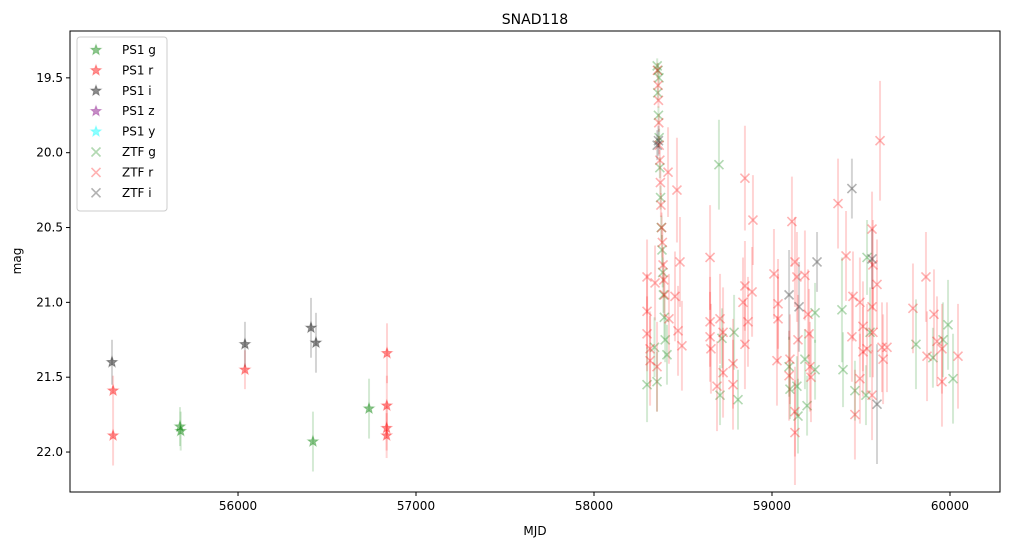 This screenshot has height=547, width=1014. I want to click on legend-entry: PS1 y, so click(122, 132).